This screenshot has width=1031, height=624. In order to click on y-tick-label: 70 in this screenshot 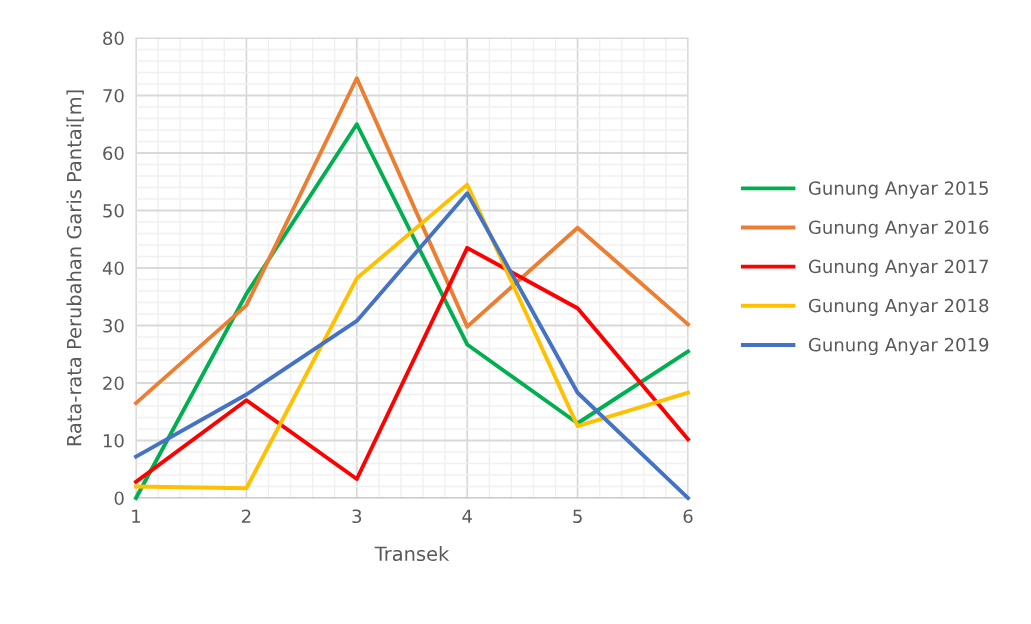, I will do `click(113, 95)`.